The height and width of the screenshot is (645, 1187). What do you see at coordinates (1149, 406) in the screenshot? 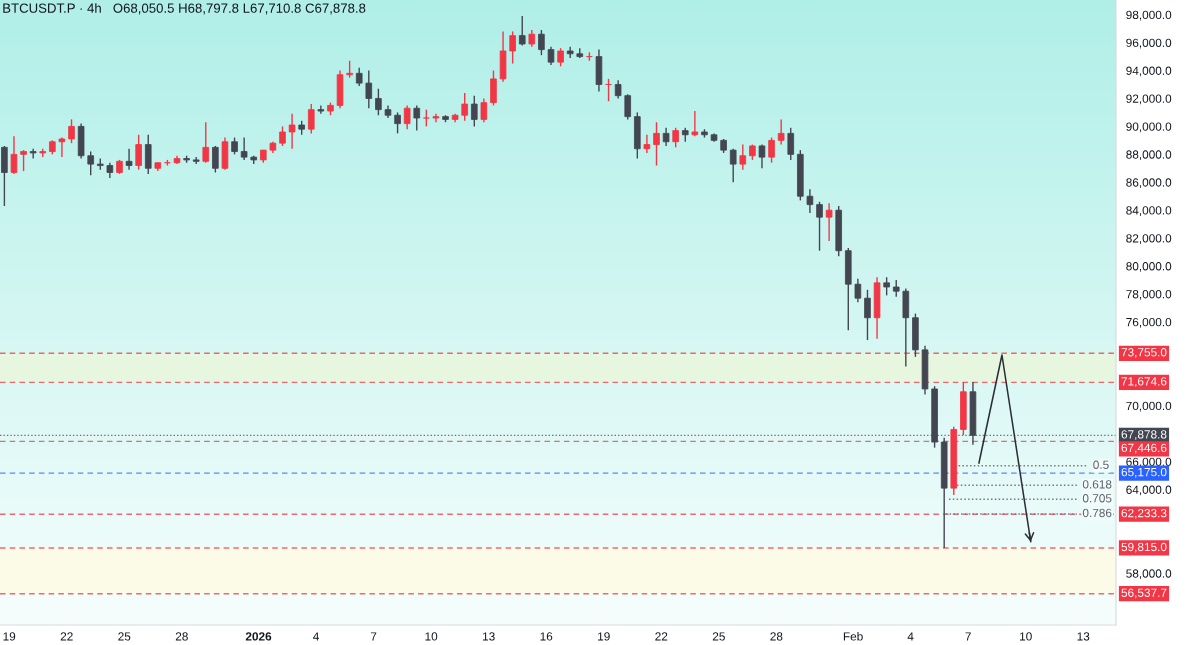
I see `y-tick-label: 70,000.0` at bounding box center [1149, 406].